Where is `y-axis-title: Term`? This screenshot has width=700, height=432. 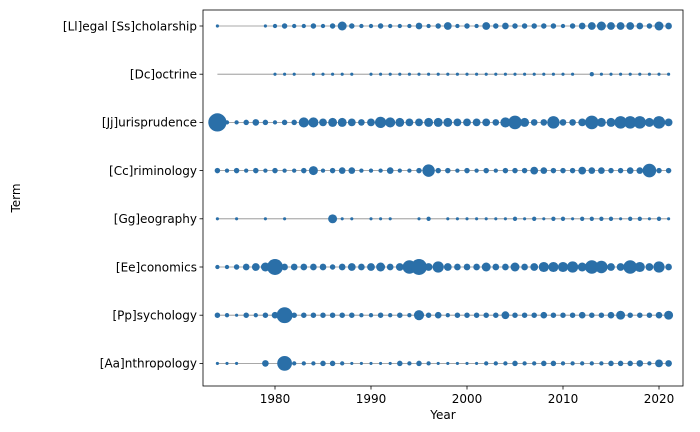
y-axis-title: Term is located at coordinates (16, 198).